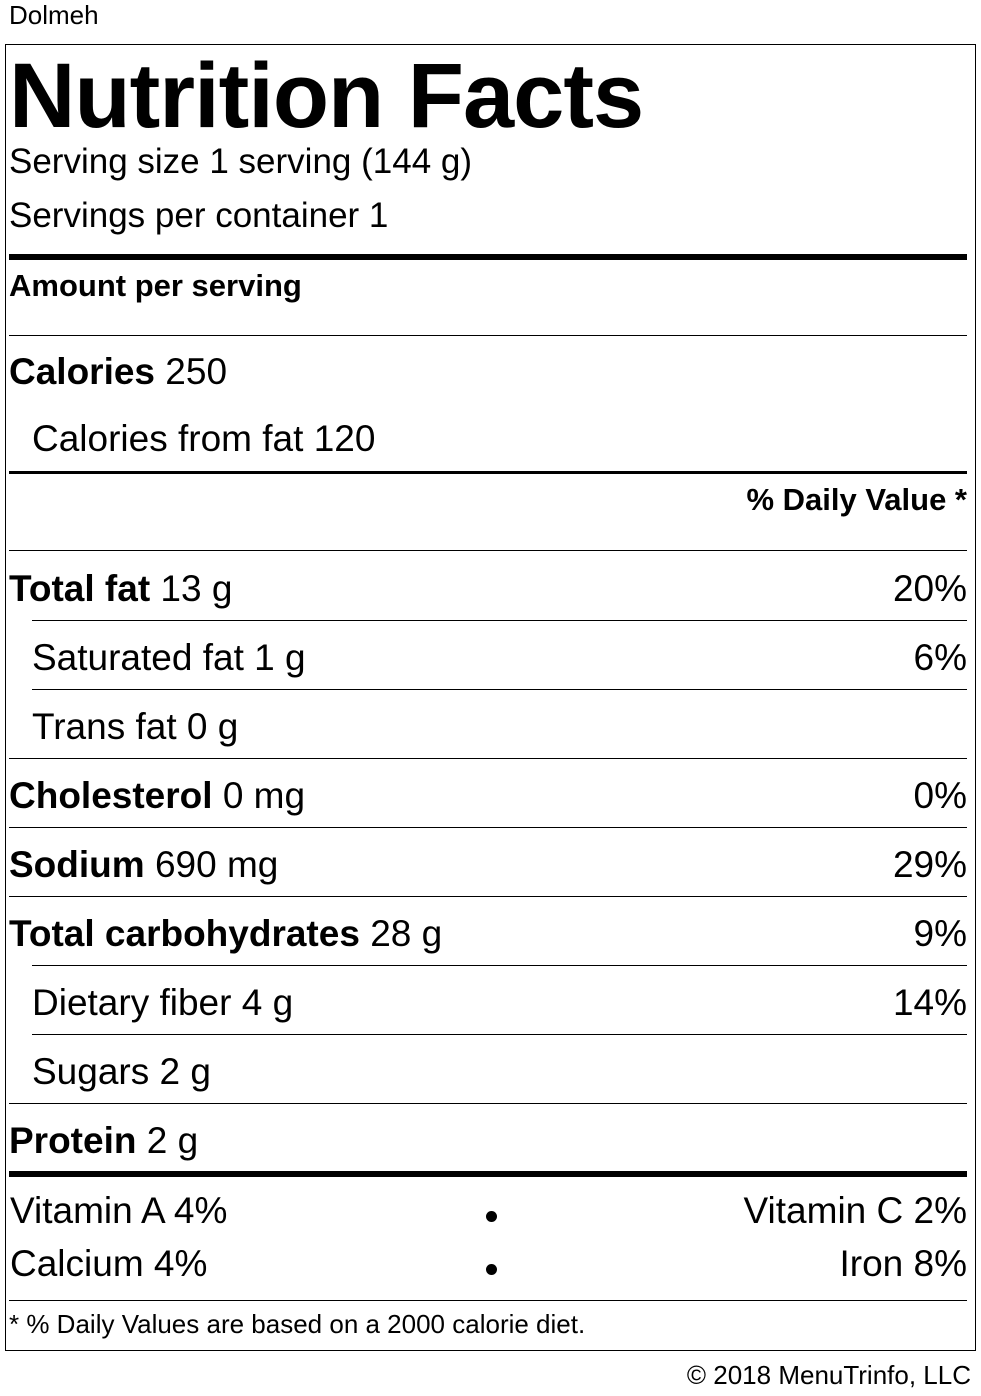 This screenshot has width=981, height=1396. What do you see at coordinates (267, 1002) in the screenshot?
I see `nutrient-amount: 4 g` at bounding box center [267, 1002].